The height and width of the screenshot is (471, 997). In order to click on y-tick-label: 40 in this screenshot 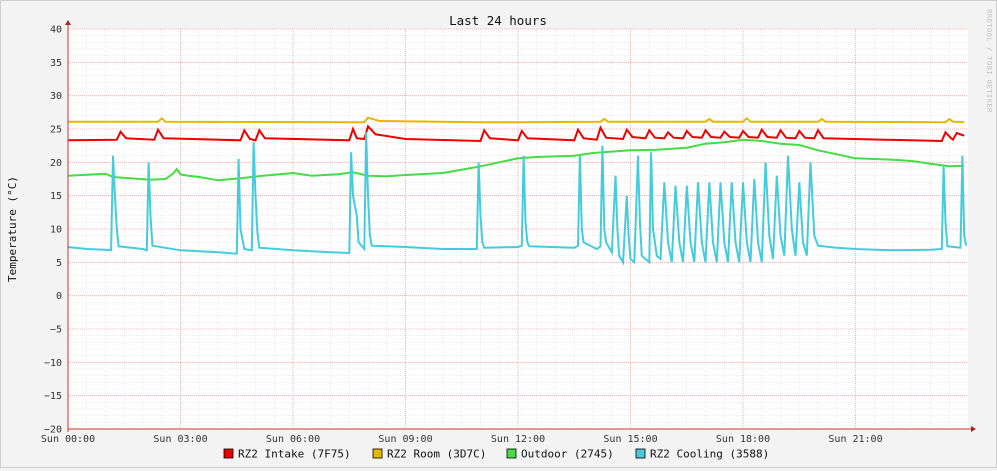, I will do `click(56, 30)`.